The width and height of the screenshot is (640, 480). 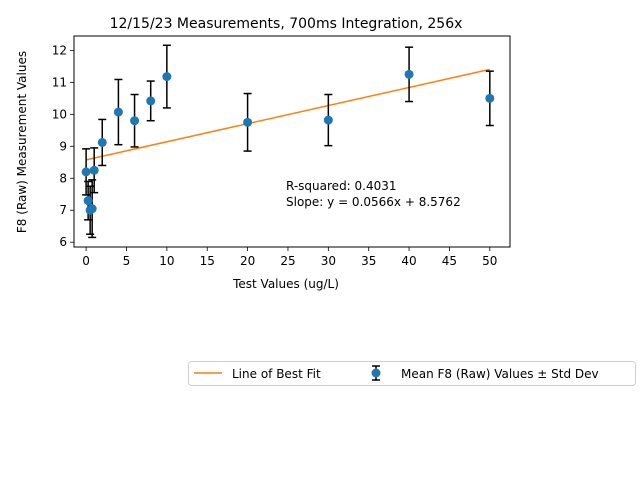 I want to click on y-tick-label: 9, so click(x=63, y=146).